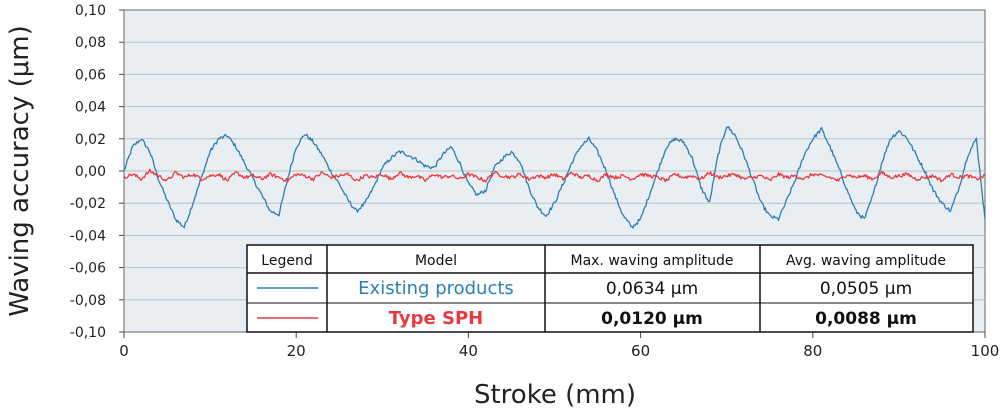  Describe the element at coordinates (90, 140) in the screenshot. I see `y-tick-label: 0,02` at that location.